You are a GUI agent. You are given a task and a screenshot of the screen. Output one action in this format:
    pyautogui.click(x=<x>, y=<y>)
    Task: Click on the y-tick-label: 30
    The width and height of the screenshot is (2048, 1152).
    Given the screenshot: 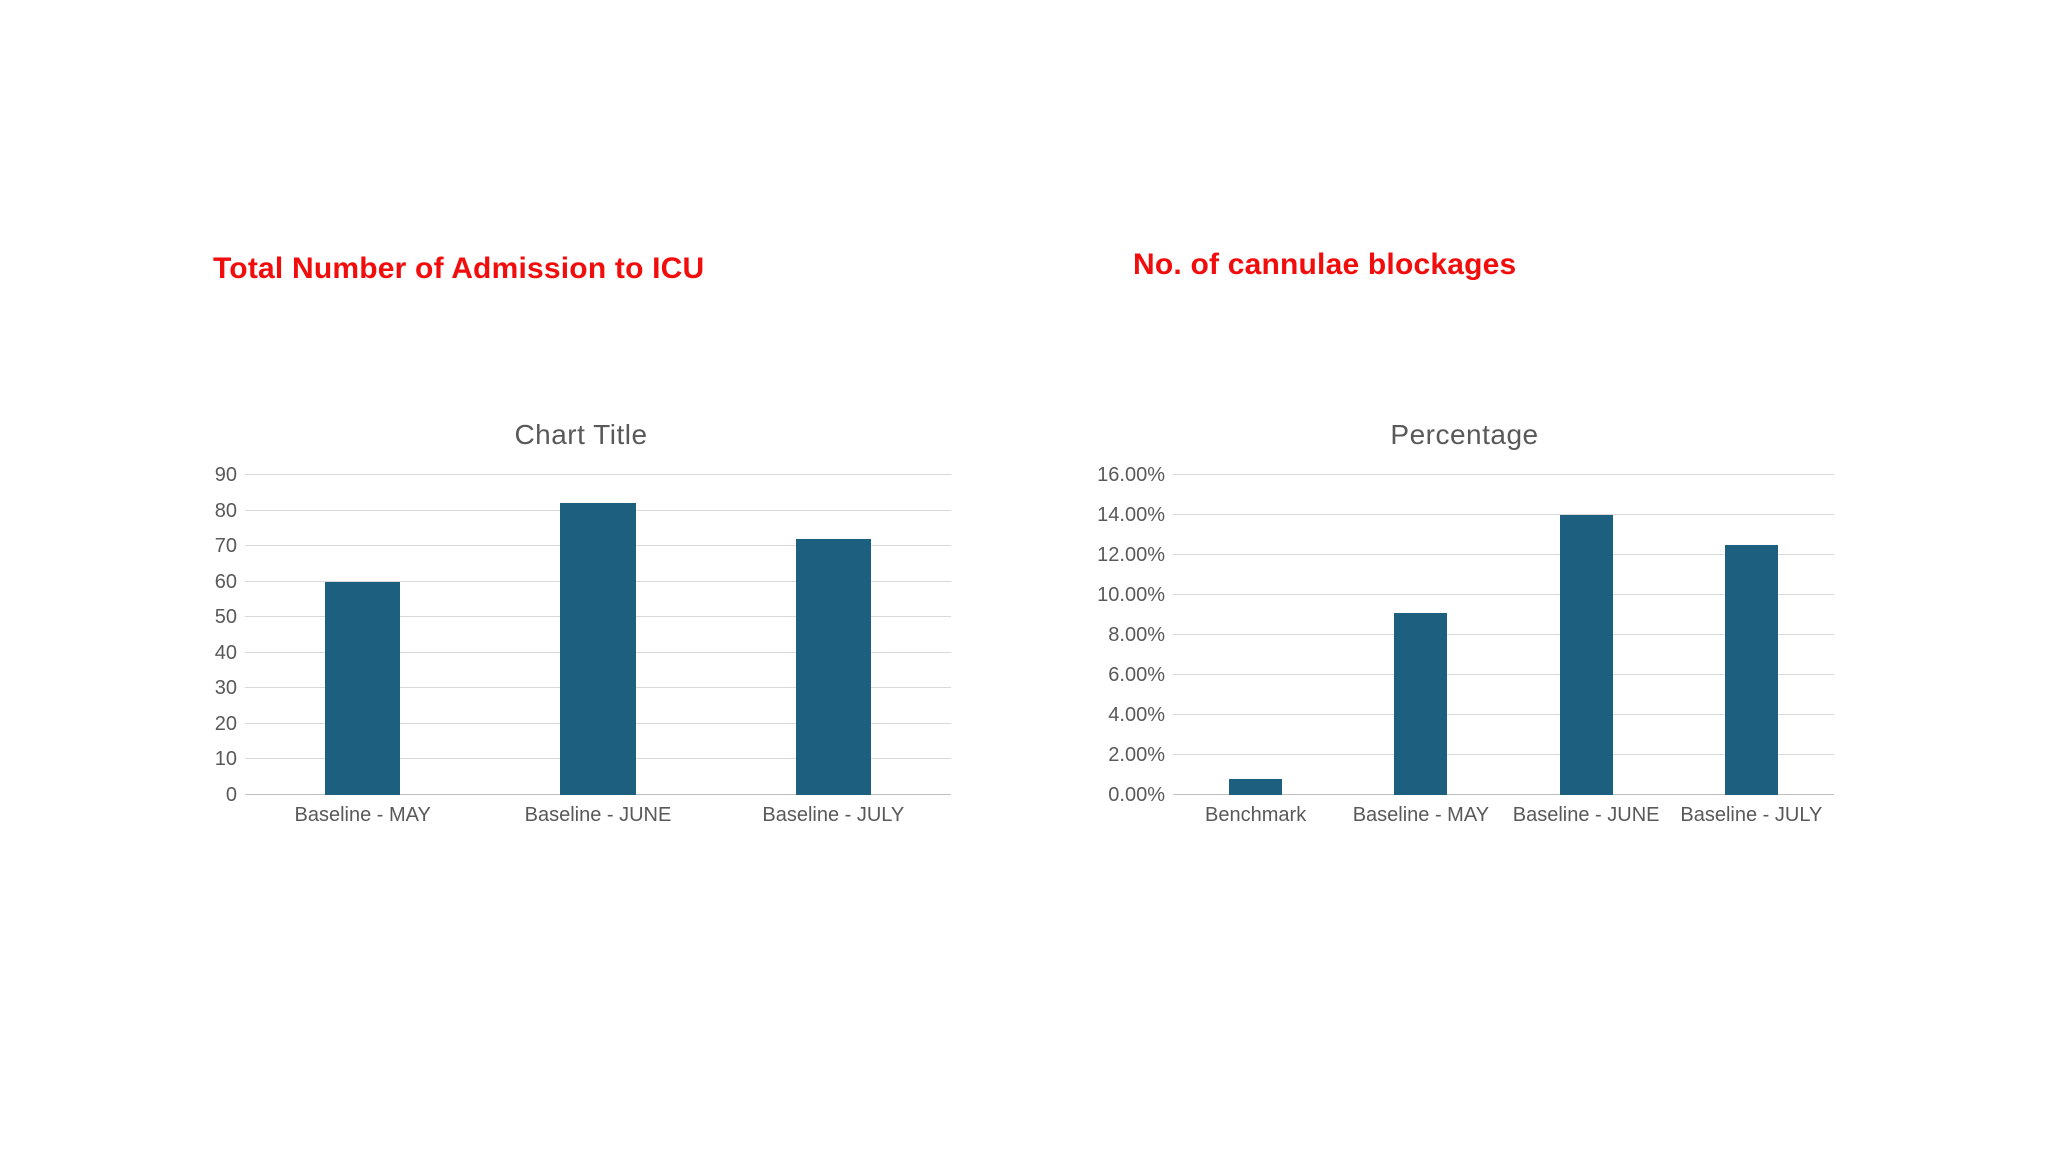 What is the action you would take?
    pyautogui.click(x=225, y=688)
    